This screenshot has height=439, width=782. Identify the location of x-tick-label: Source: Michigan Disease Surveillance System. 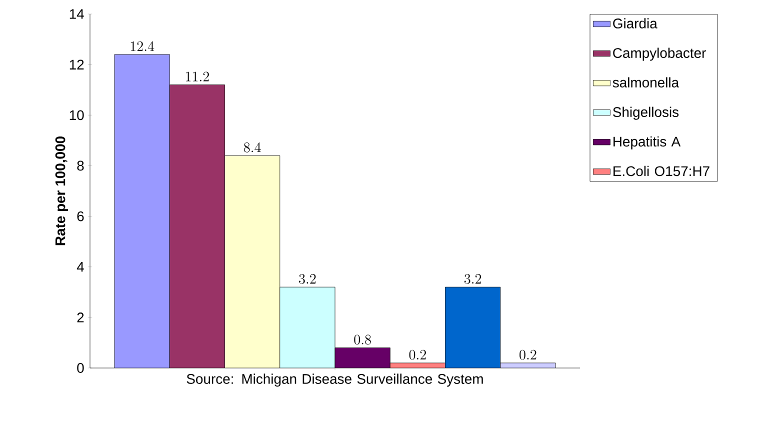
(334, 380).